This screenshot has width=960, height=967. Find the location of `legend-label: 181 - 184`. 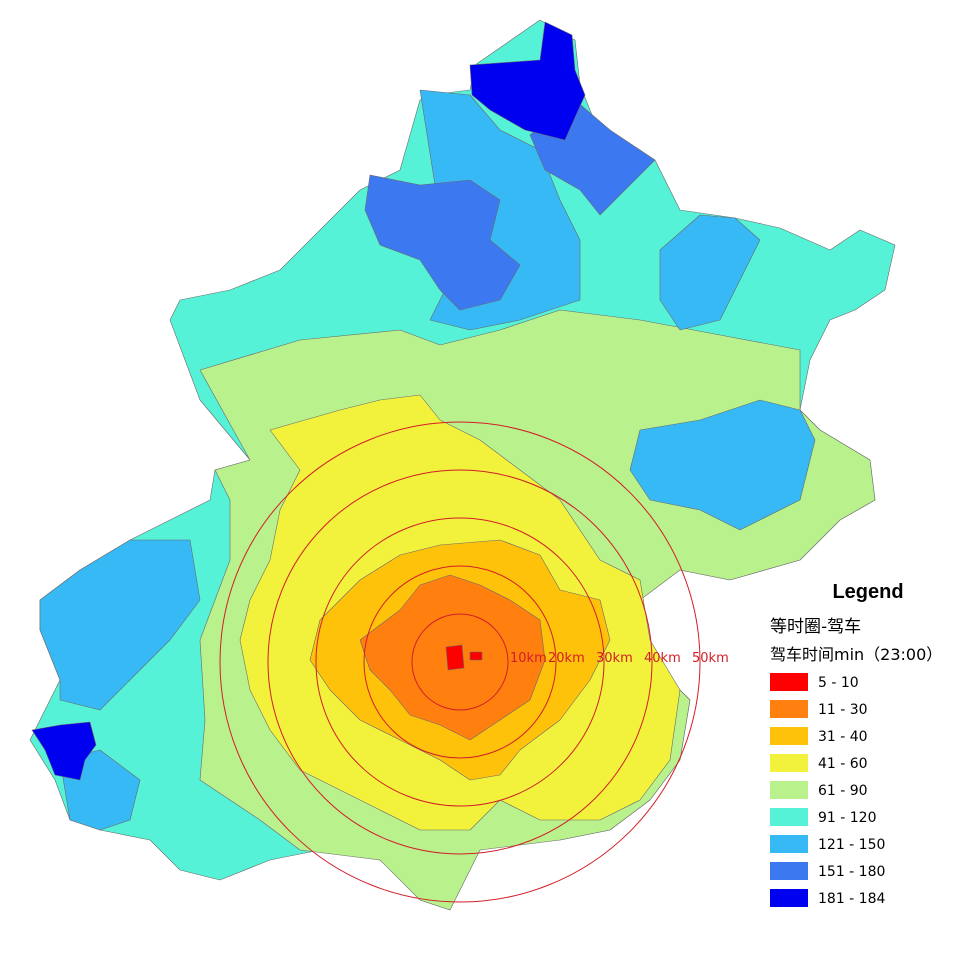

legend-label: 181 - 184 is located at coordinates (851, 899).